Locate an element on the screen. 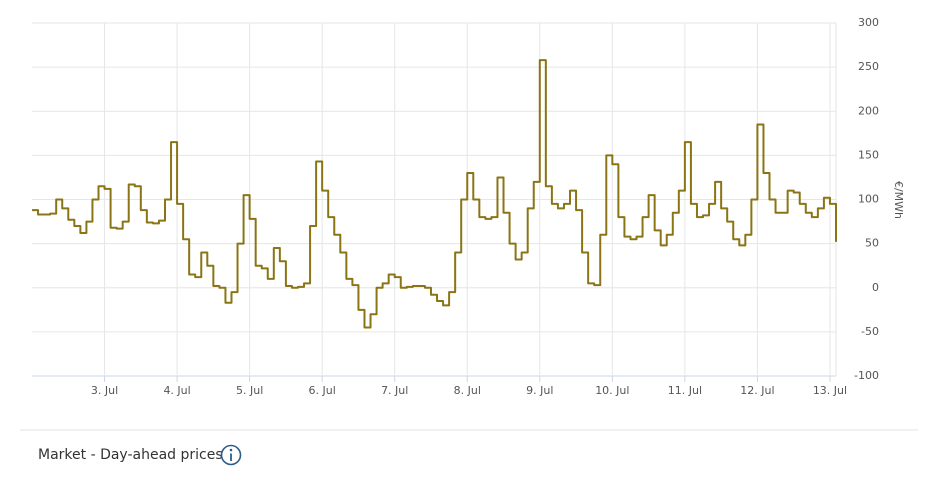  y-tick-label: 50 is located at coordinates (872, 243).